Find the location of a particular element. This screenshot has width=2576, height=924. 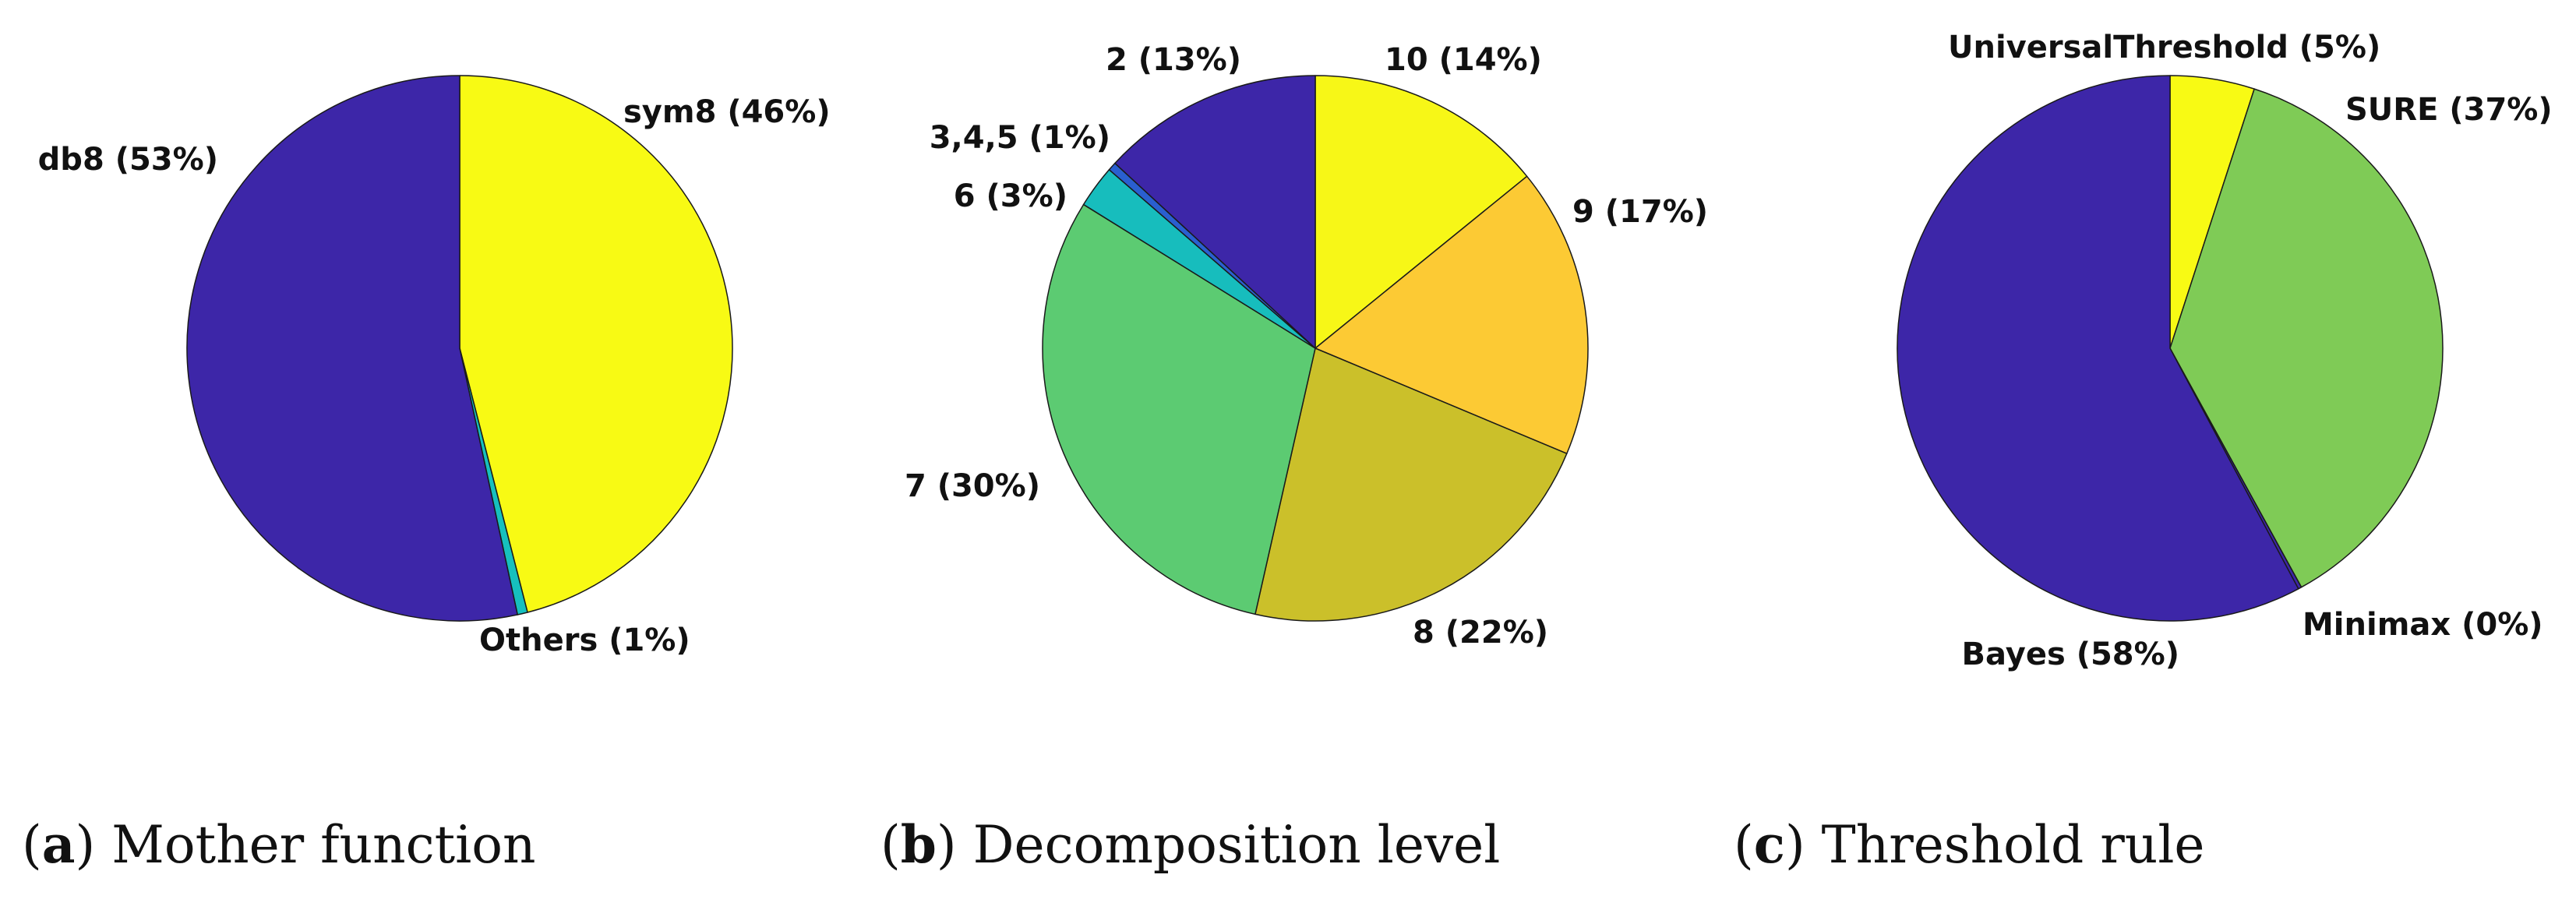

slice-label: UniversalThreshold (5%) is located at coordinates (2164, 47).